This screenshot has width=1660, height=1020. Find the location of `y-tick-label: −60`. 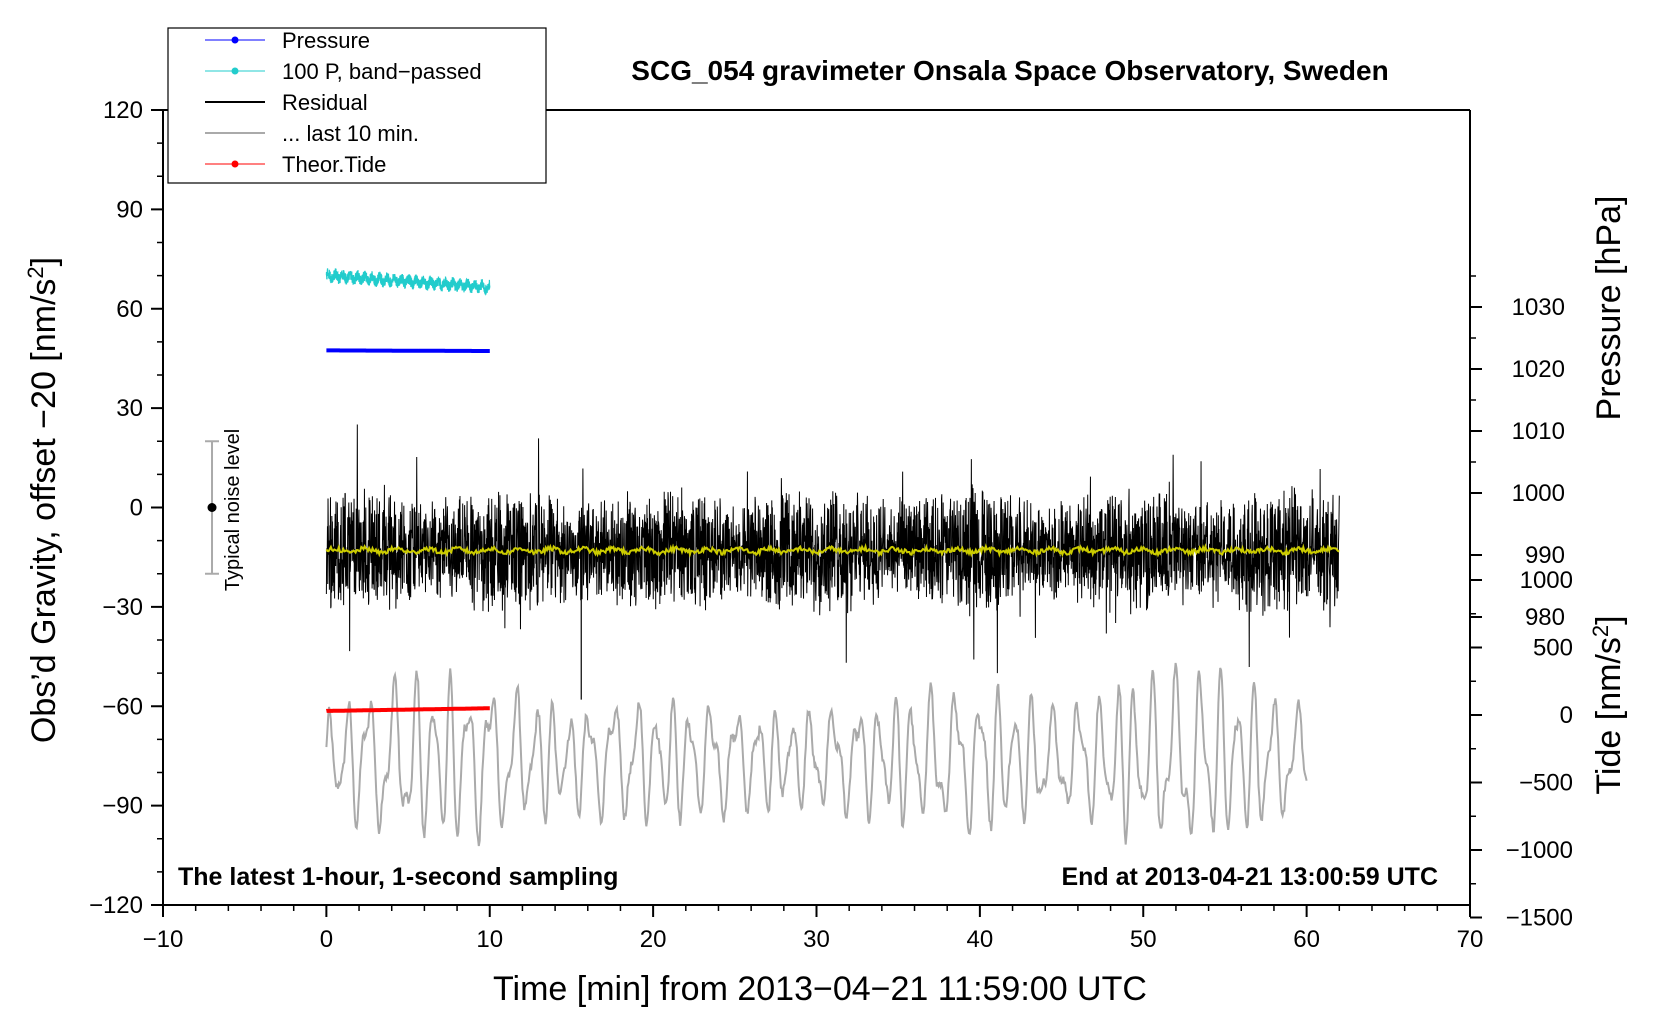

y-tick-label: −60 is located at coordinates (122, 706).